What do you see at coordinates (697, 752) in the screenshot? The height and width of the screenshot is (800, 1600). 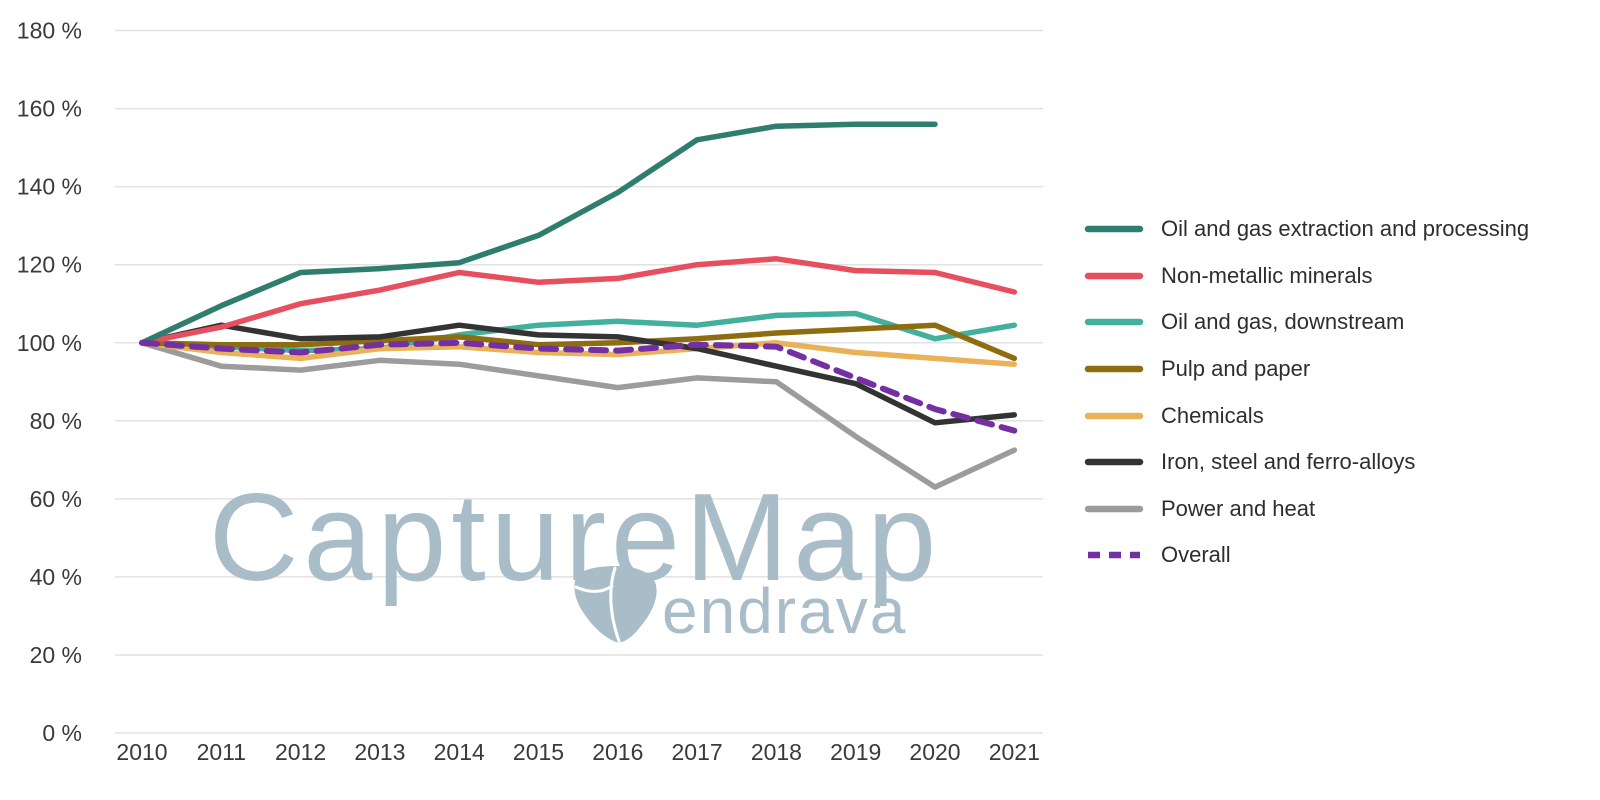 I see `x-axis-tick-label: 2017` at bounding box center [697, 752].